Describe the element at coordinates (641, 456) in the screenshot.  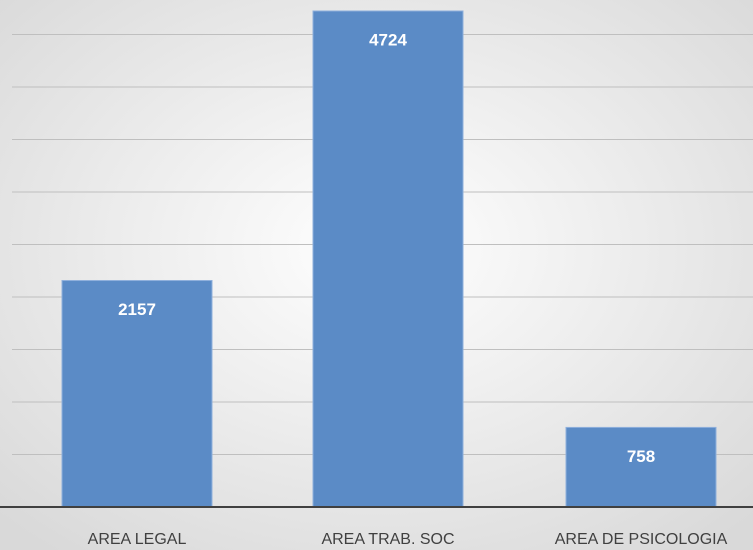
I see `data-label: 758` at that location.